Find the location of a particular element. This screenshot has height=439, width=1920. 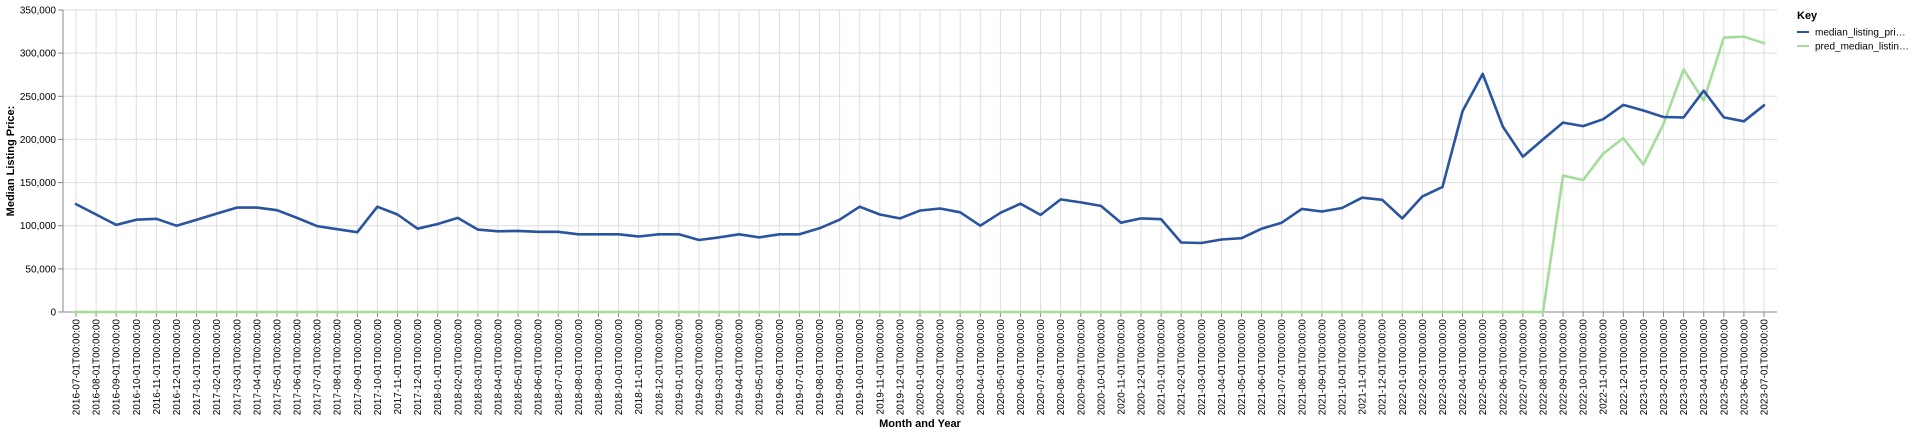

x-tick-label: 2018-10-01T00:00:00 is located at coordinates (619, 367).